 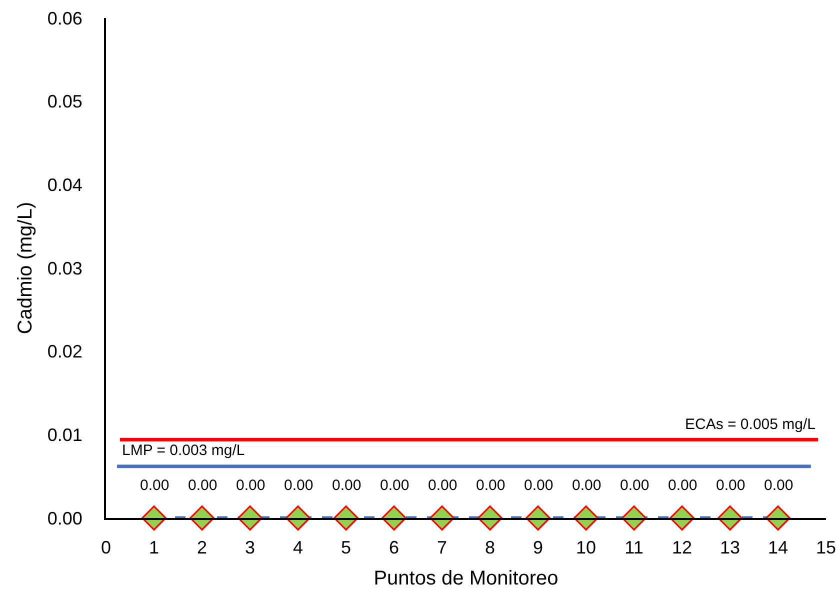 I want to click on y-tick-label: 0.00, so click(x=64, y=518).